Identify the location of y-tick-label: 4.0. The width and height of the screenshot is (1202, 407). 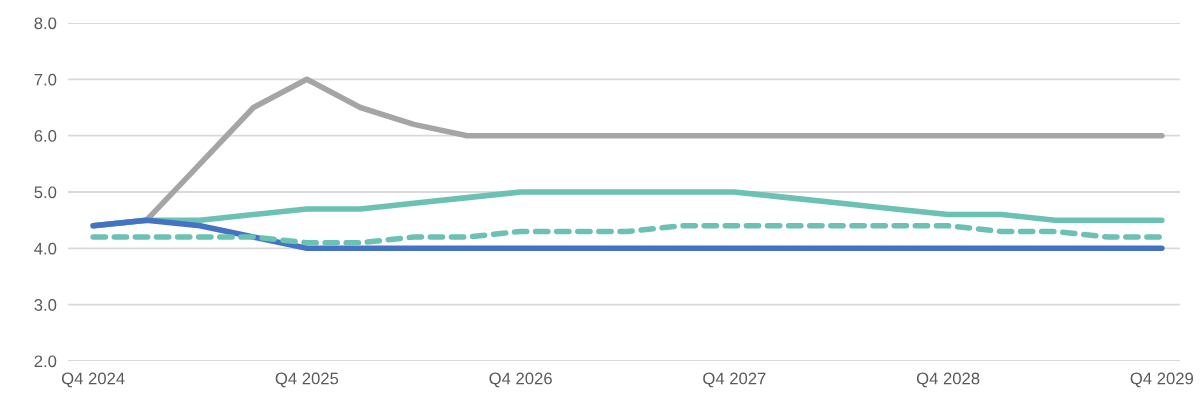
(45, 248).